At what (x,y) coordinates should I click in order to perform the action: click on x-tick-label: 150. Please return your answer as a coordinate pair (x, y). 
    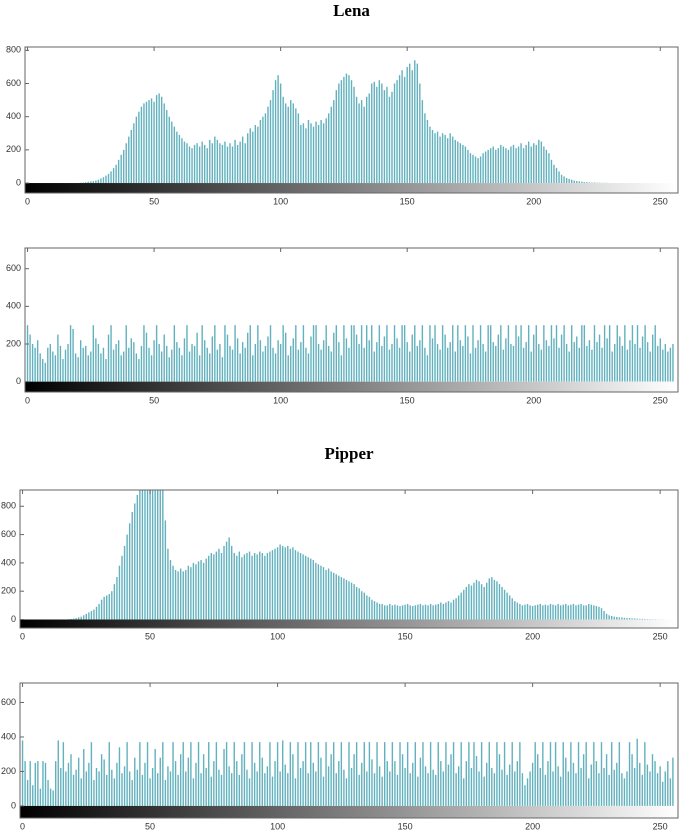
    Looking at the image, I should click on (407, 201).